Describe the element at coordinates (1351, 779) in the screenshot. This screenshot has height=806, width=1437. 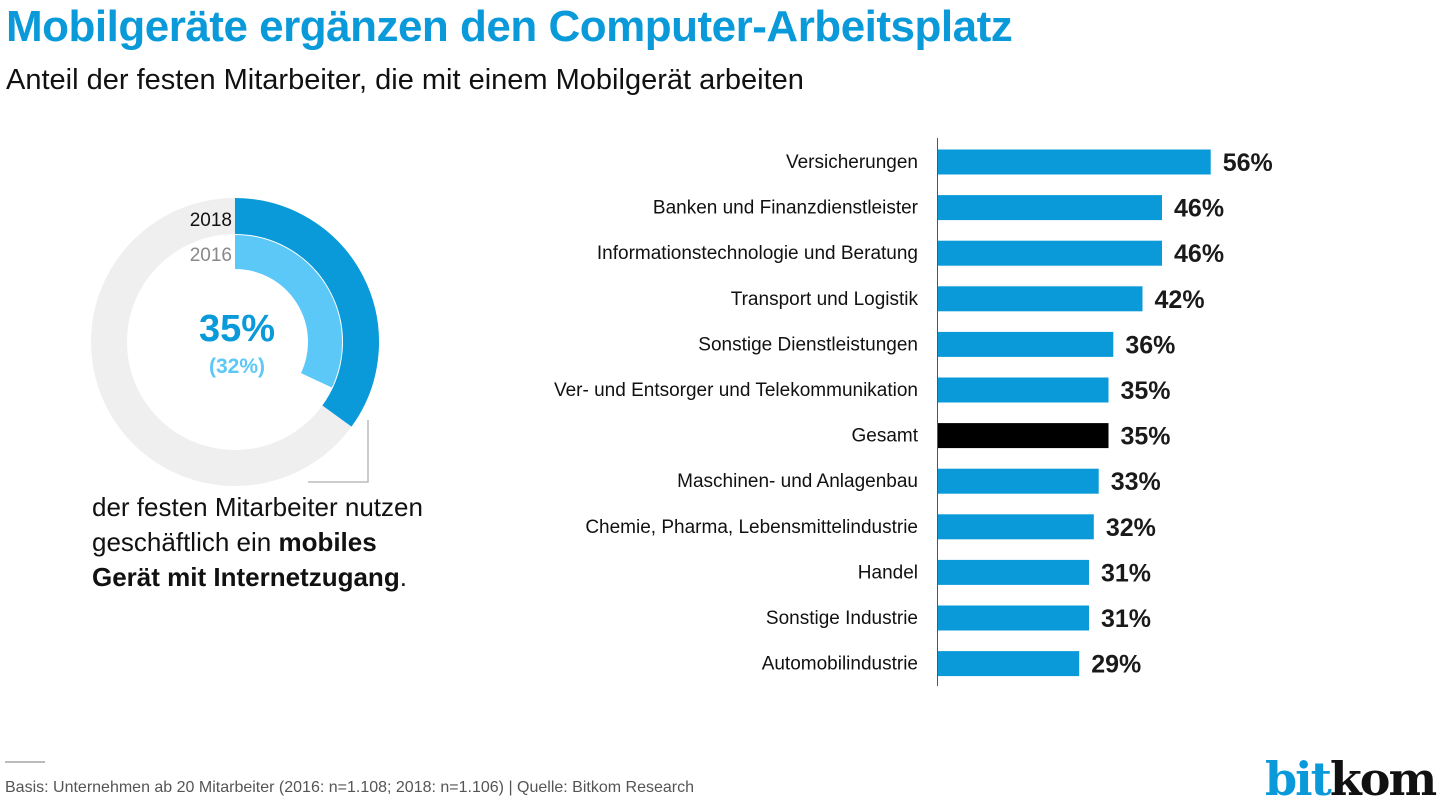
I see `bitkom-logo: bitkom` at that location.